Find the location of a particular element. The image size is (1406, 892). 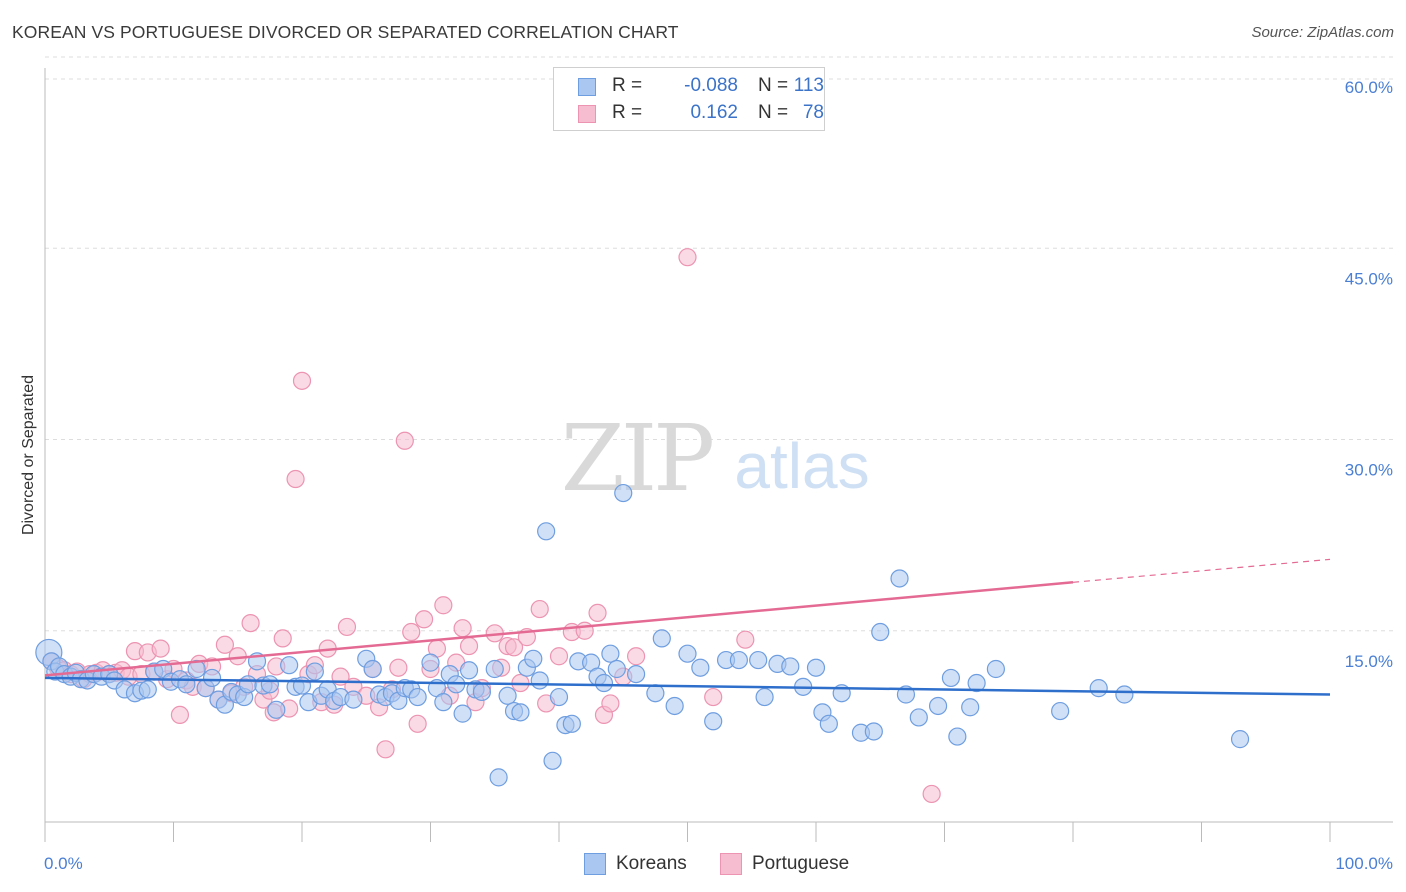

y-axis-label: Divorced or Separated is located at coordinates (28, 455).